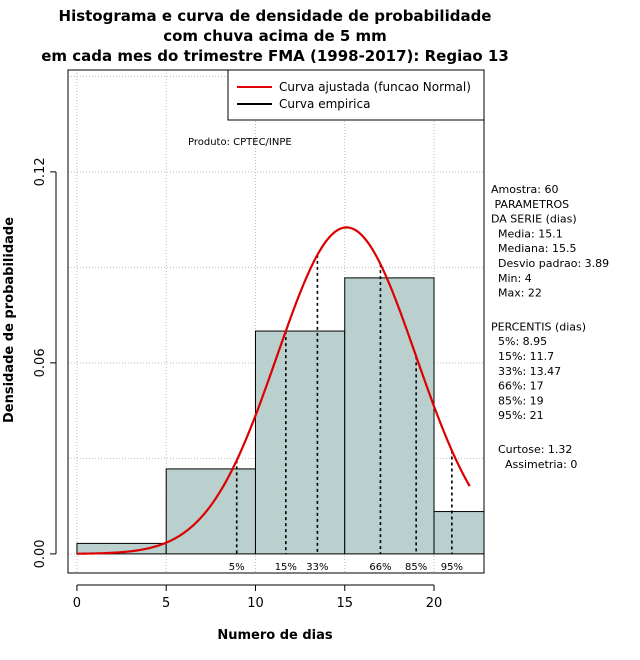 The image size is (640, 660). What do you see at coordinates (40, 362) in the screenshot?
I see `y-tick-label: 0.06` at bounding box center [40, 362].